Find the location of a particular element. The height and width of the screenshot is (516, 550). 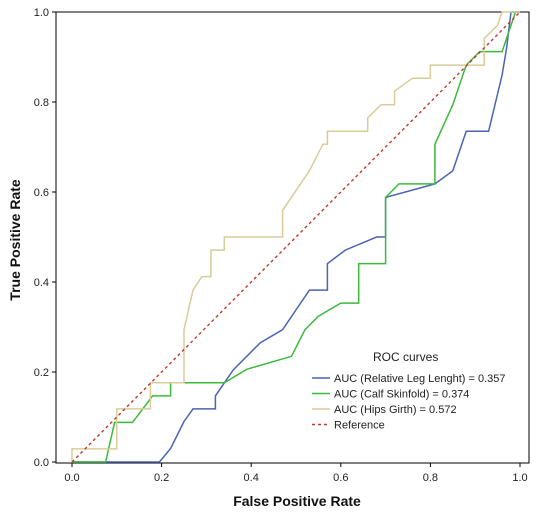

y-tick-label: 0.6 is located at coordinates (41, 193).